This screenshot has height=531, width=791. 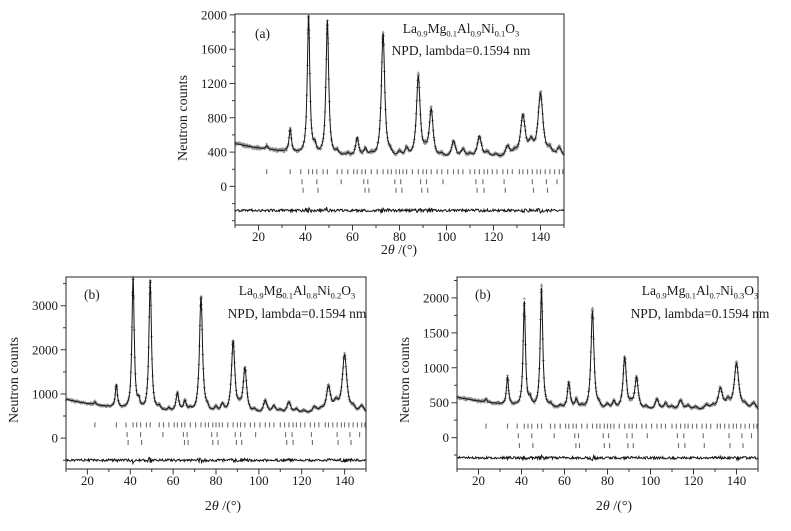 What do you see at coordinates (218, 152) in the screenshot?
I see `y-tick-label: 400` at bounding box center [218, 152].